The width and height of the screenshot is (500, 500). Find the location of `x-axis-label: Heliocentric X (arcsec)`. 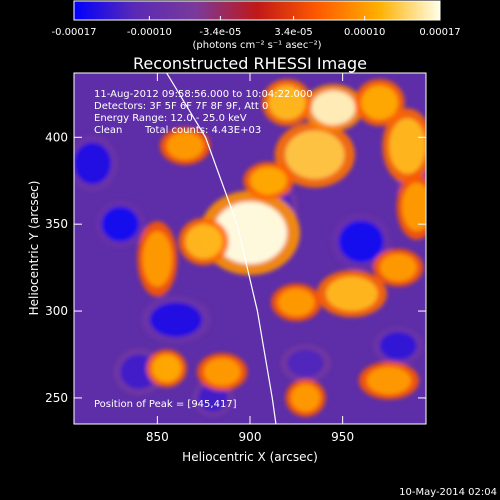

x-axis-label: Heliocentric X (arcsec) is located at coordinates (250, 457).